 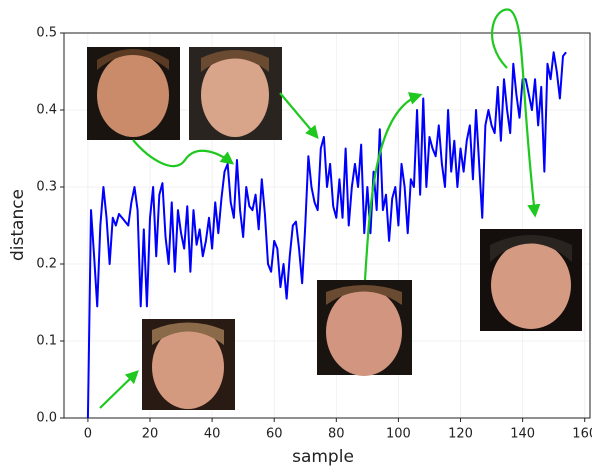 What do you see at coordinates (336, 434) in the screenshot?
I see `x-tick-label: 80` at bounding box center [336, 434].